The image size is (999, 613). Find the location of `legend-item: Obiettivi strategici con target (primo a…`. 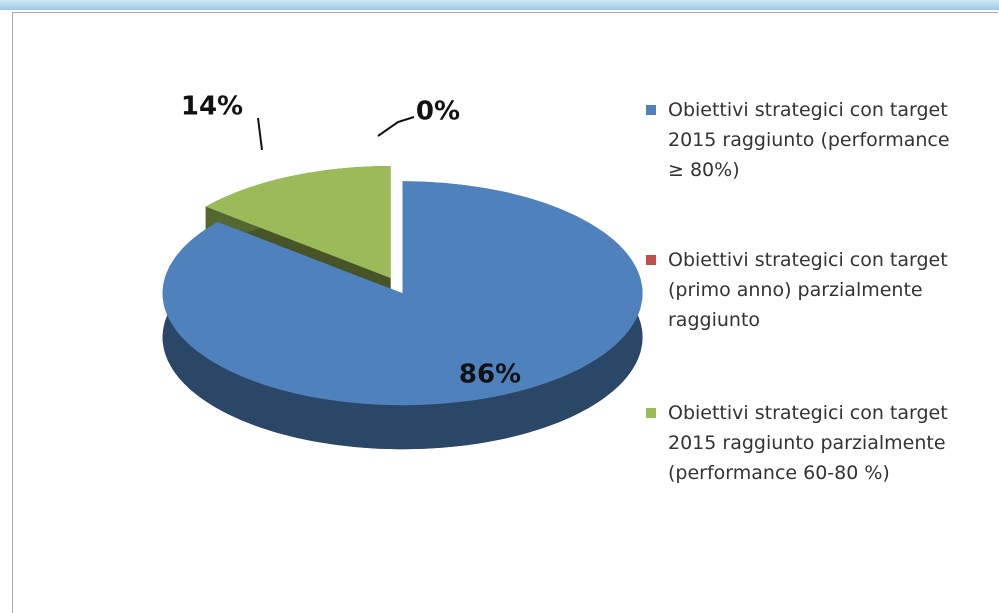

legend-item: Obiettivi strategici con target (primo a… is located at coordinates (807, 290).